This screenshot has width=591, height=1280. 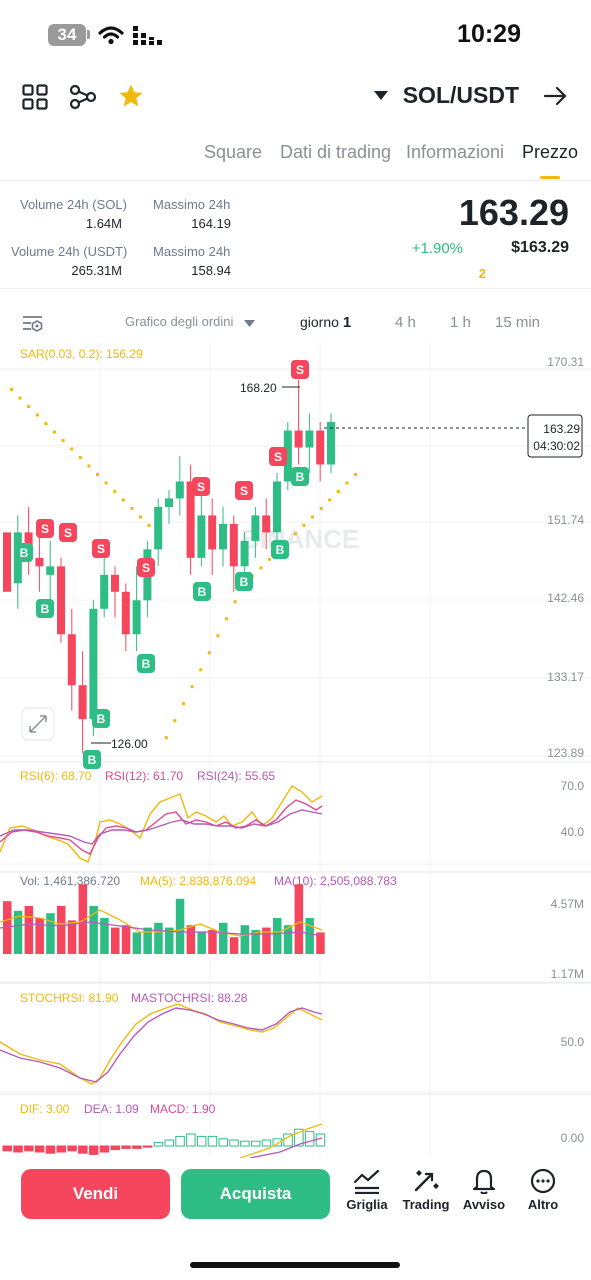 I want to click on mastochrsi-line, so click(x=161, y=1045).